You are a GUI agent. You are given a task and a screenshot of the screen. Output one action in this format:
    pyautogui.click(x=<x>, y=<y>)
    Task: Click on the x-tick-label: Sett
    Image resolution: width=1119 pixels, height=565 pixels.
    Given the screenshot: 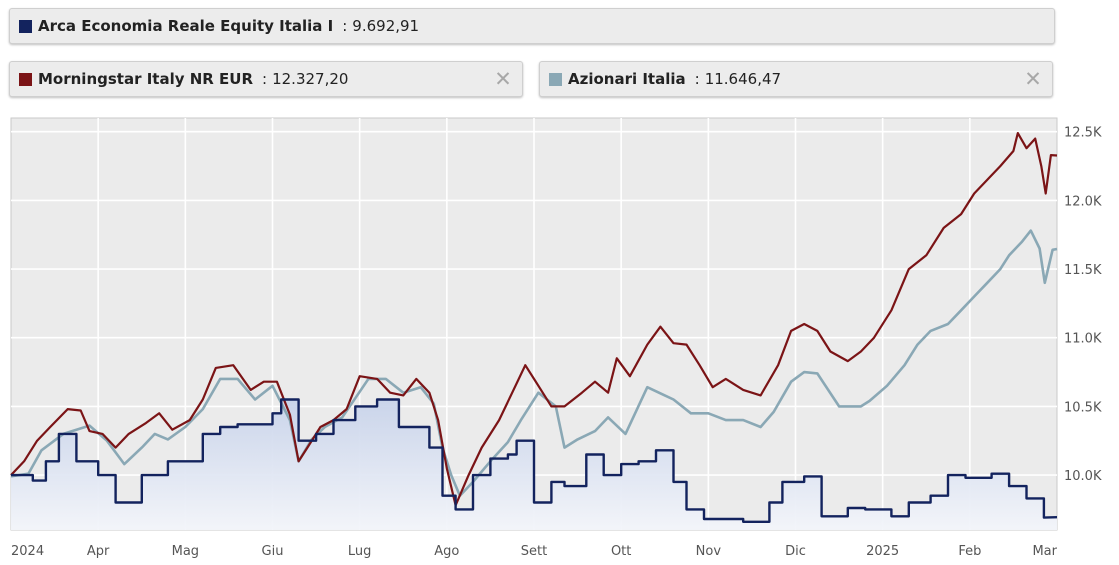 What is the action you would take?
    pyautogui.click(x=534, y=551)
    